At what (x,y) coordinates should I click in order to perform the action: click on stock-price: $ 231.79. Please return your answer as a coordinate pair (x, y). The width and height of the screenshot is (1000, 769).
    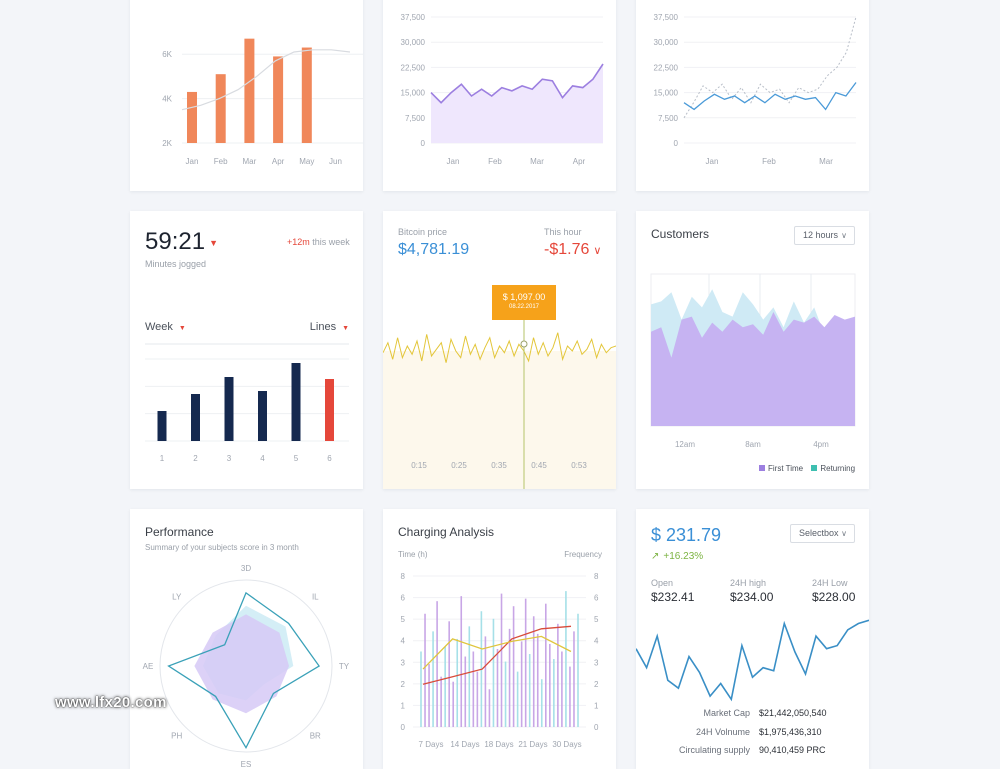
    Looking at the image, I should click on (686, 535).